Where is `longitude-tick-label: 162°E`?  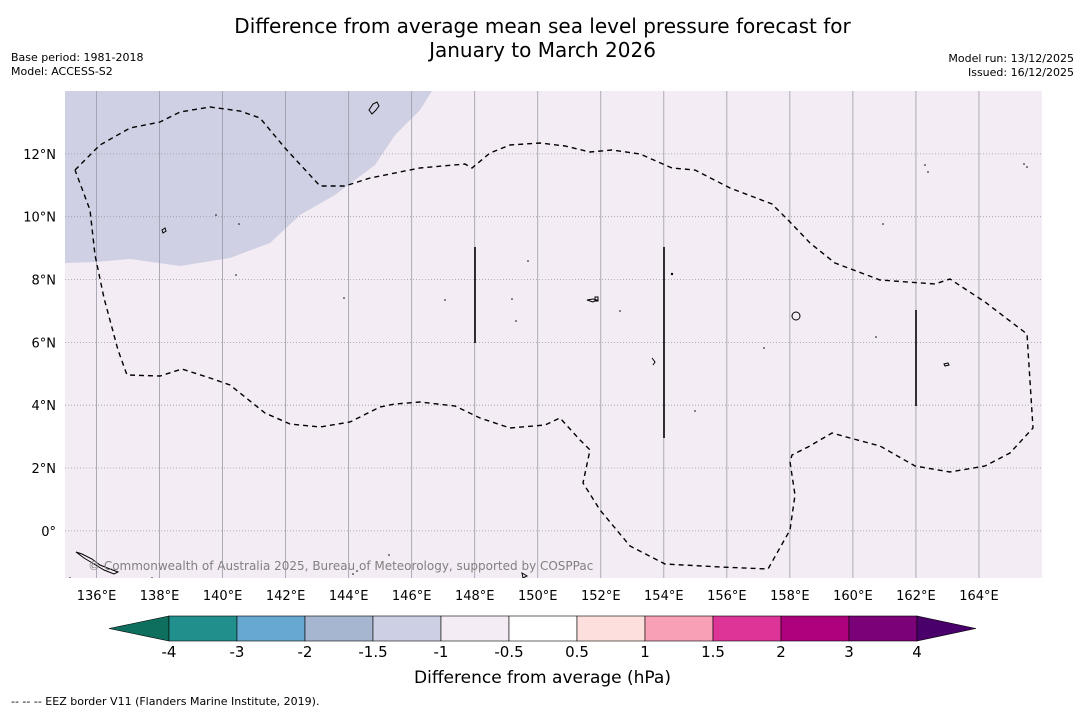 longitude-tick-label: 162°E is located at coordinates (916, 596).